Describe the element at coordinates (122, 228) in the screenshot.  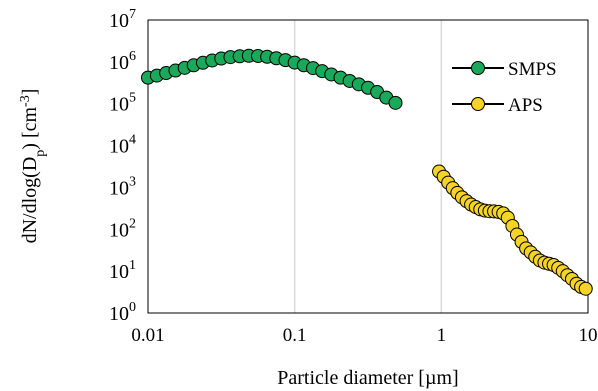
I see `y-tick-label: 10²` at that location.